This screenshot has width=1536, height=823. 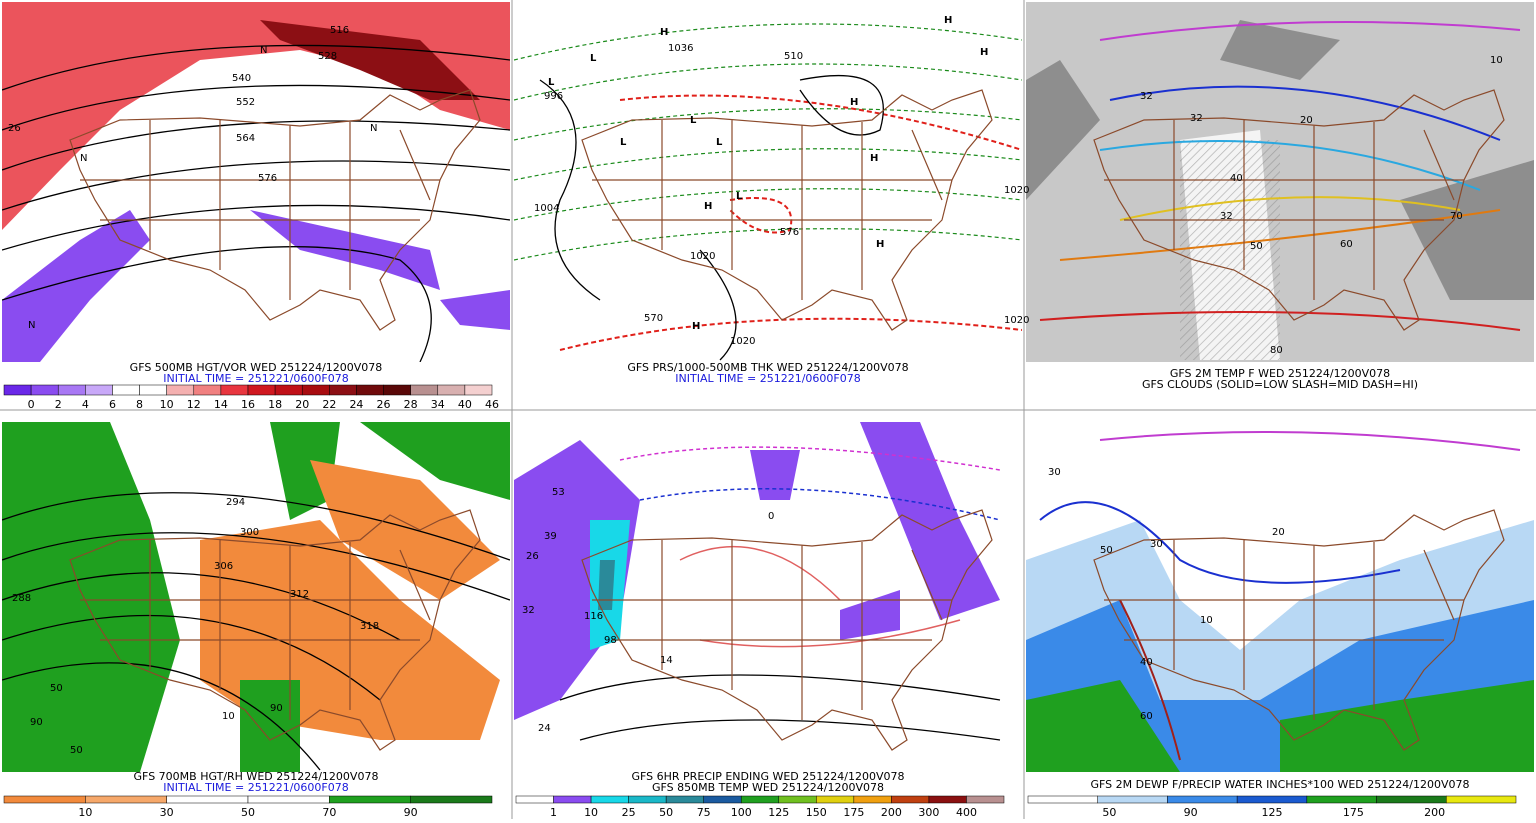 I want to click on map-label: 80, so click(x=1276, y=350).